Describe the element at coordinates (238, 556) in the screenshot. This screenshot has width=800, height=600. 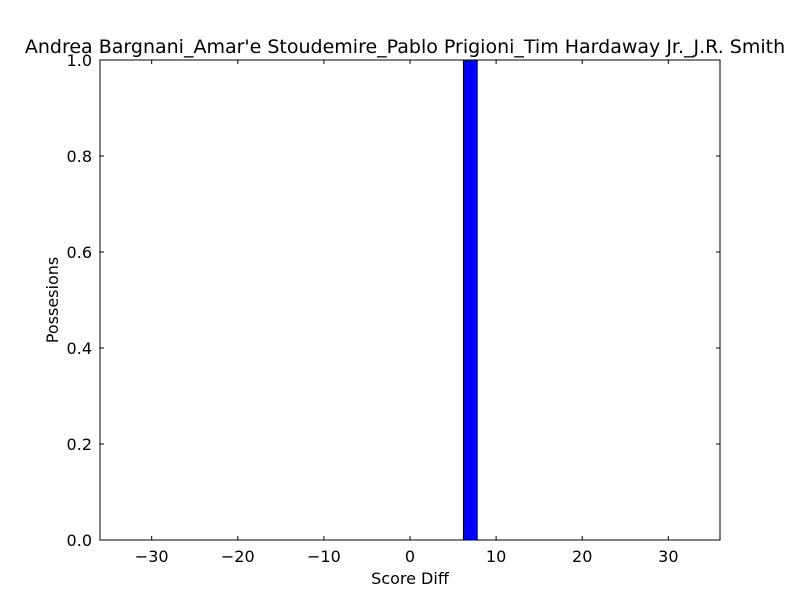
I see `x-tick-label: −20` at that location.